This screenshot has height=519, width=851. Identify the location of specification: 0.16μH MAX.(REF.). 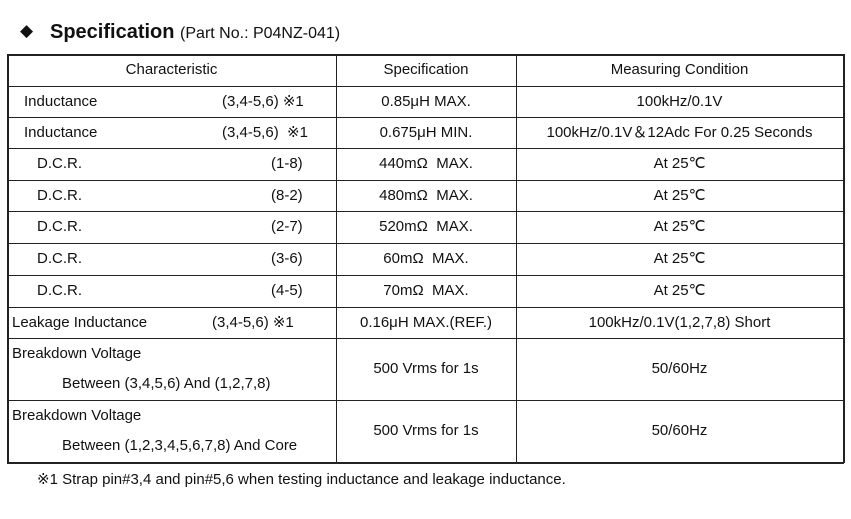
(426, 322).